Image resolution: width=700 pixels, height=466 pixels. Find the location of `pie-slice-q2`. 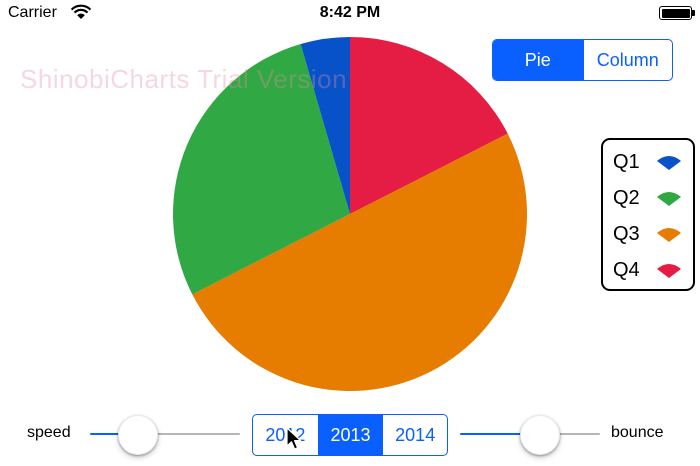

pie-slice-q2 is located at coordinates (261, 169).